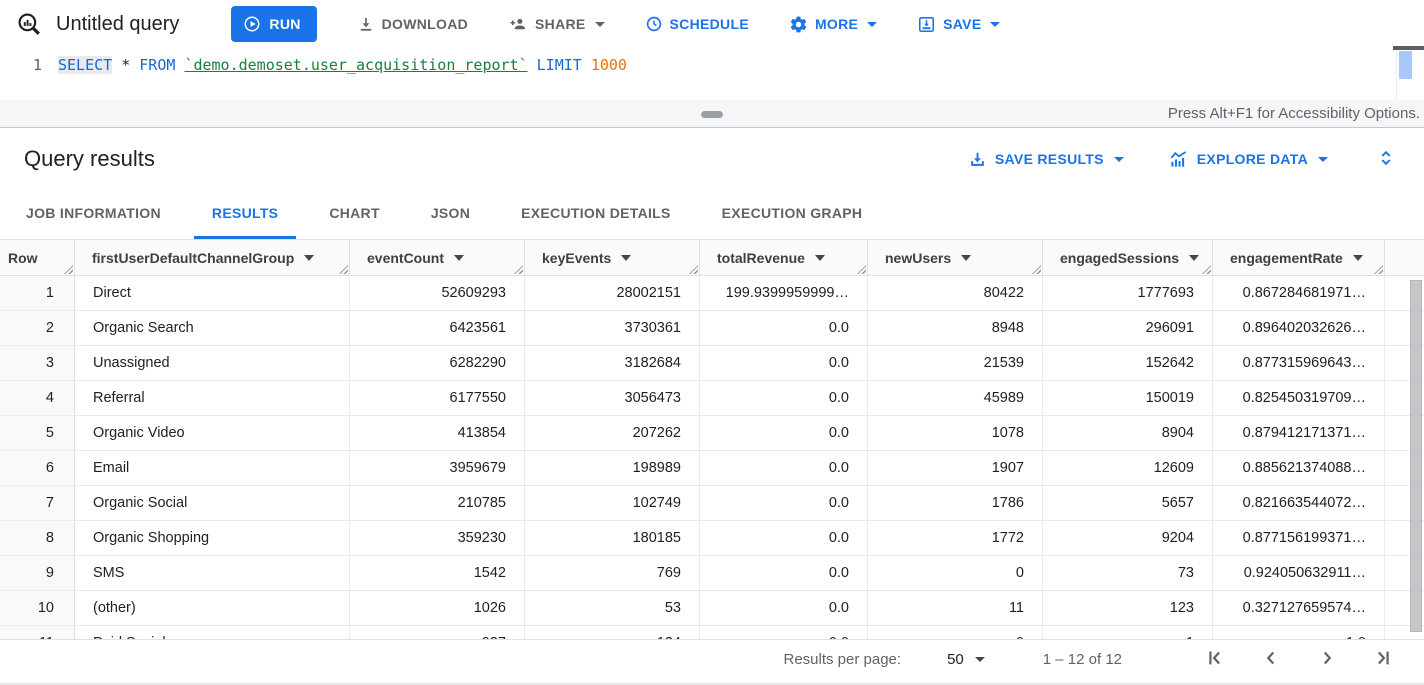 The image size is (1424, 685). I want to click on sql-keyword-from: FROM, so click(157, 65).